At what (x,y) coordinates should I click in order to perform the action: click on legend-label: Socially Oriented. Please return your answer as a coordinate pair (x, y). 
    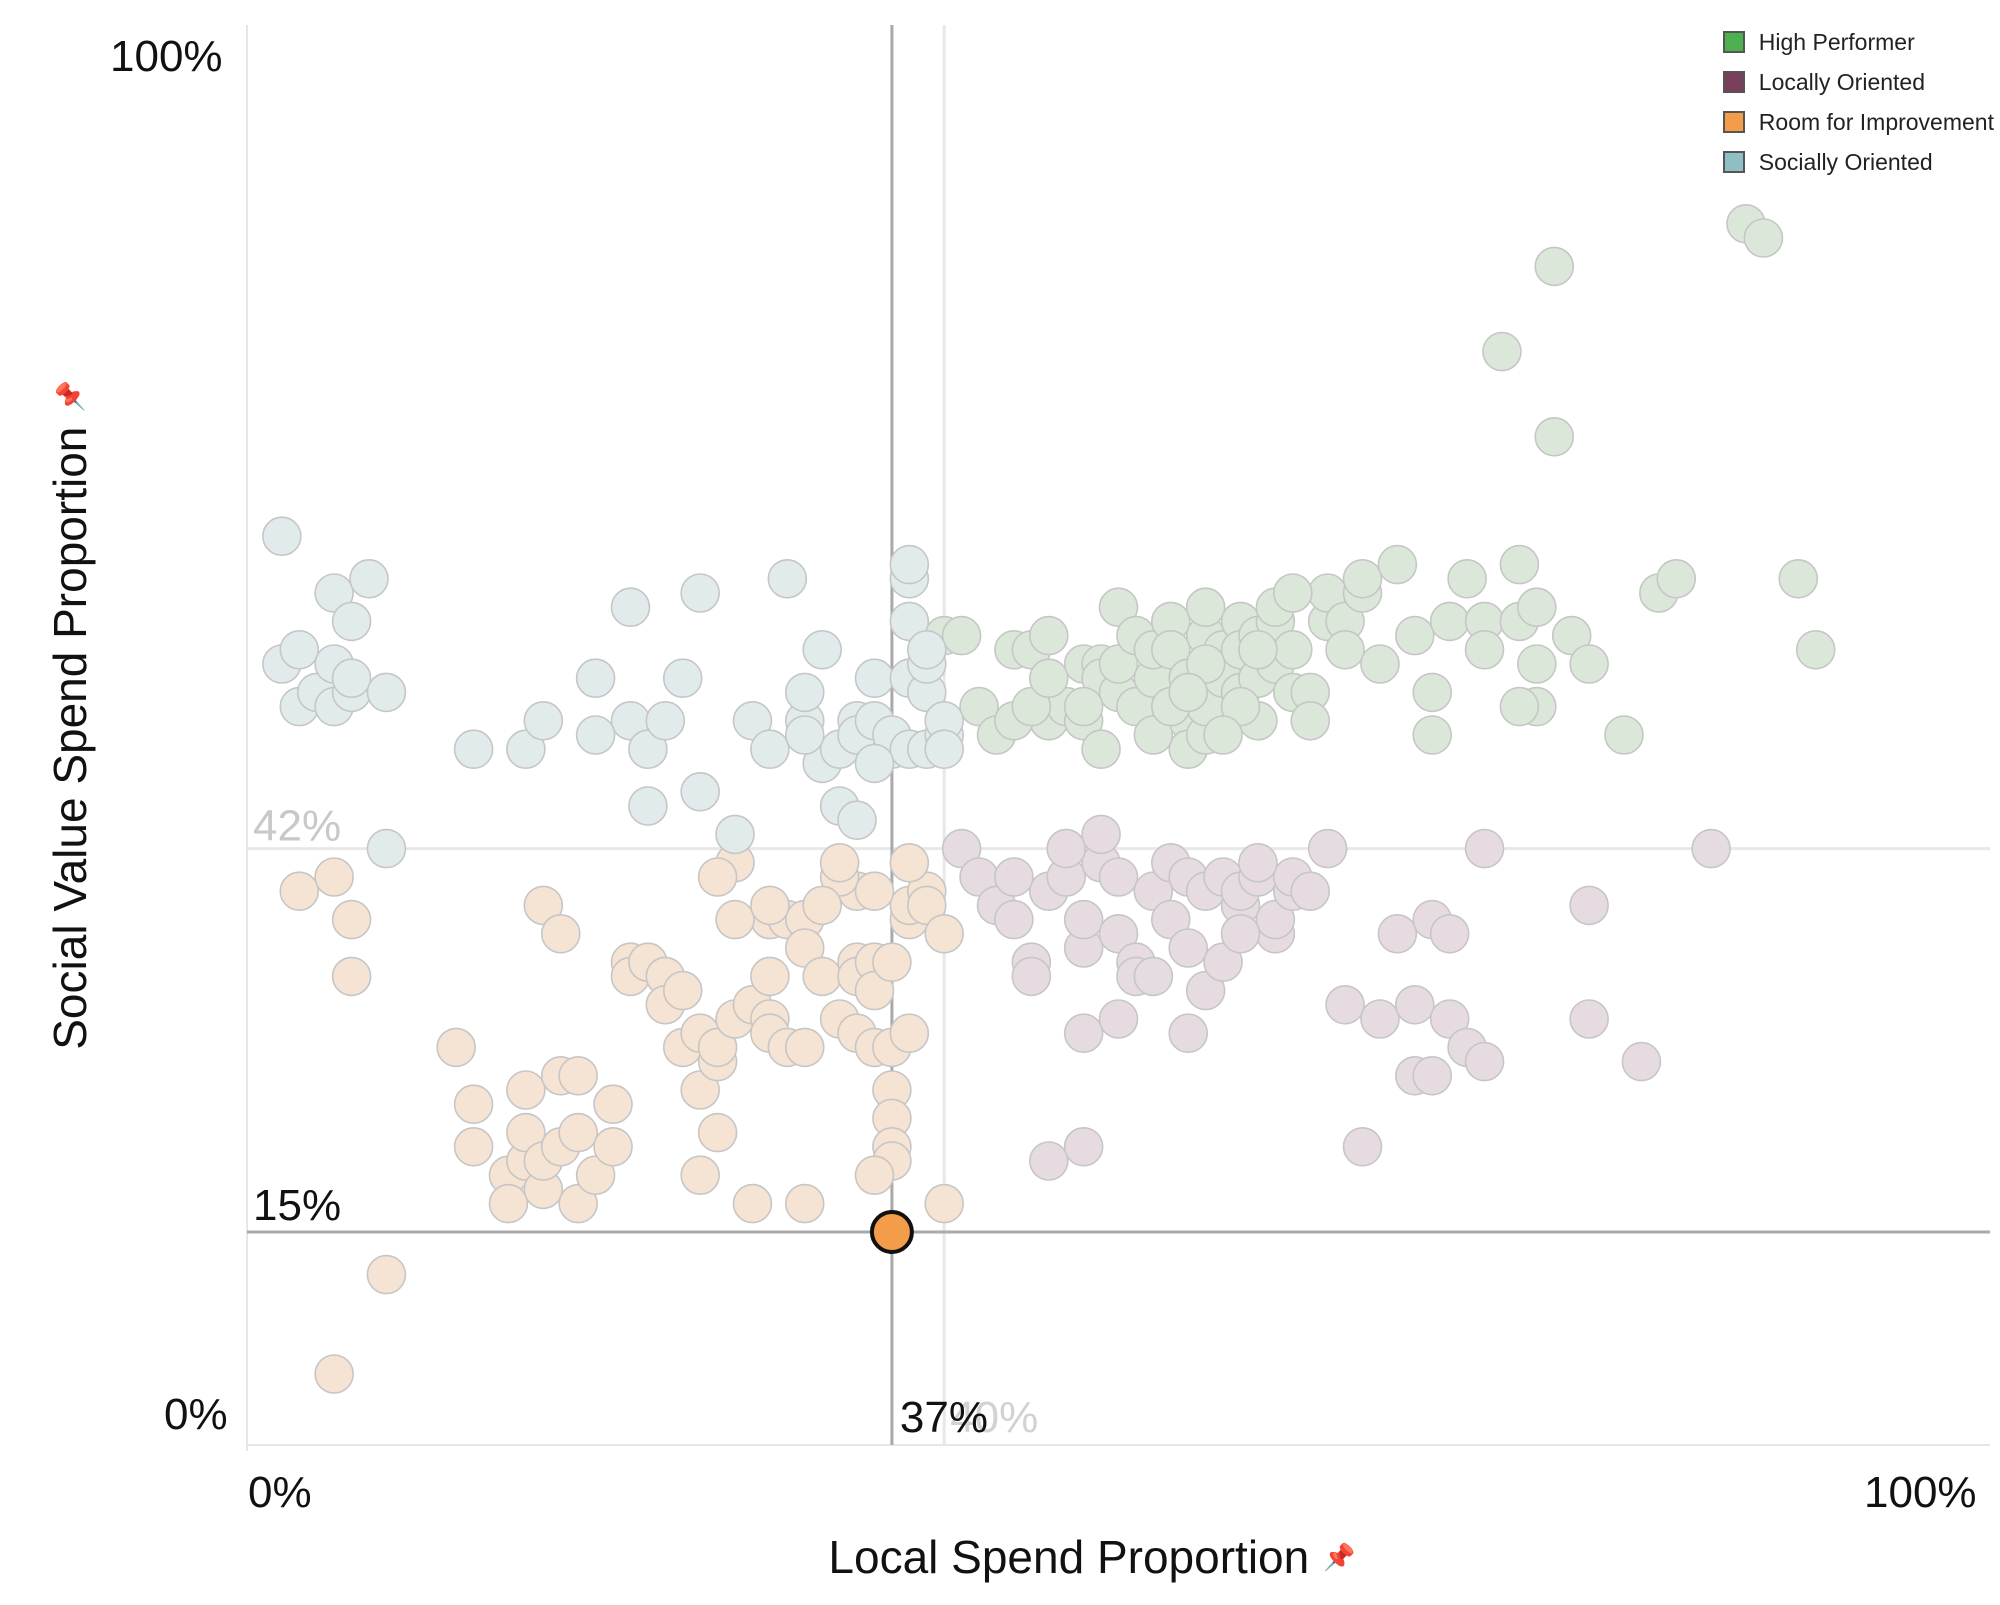
    Looking at the image, I should click on (1845, 161).